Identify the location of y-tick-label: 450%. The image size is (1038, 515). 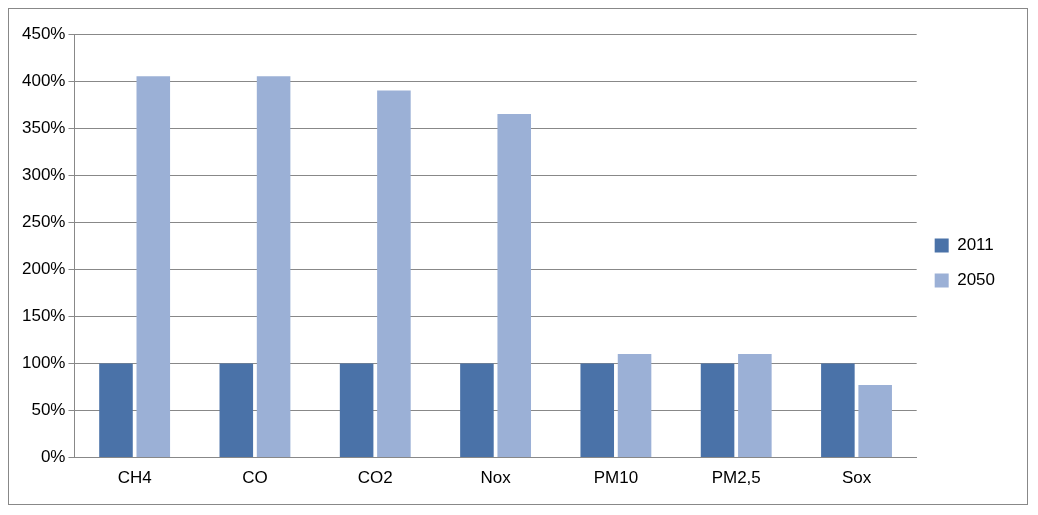
(44, 33).